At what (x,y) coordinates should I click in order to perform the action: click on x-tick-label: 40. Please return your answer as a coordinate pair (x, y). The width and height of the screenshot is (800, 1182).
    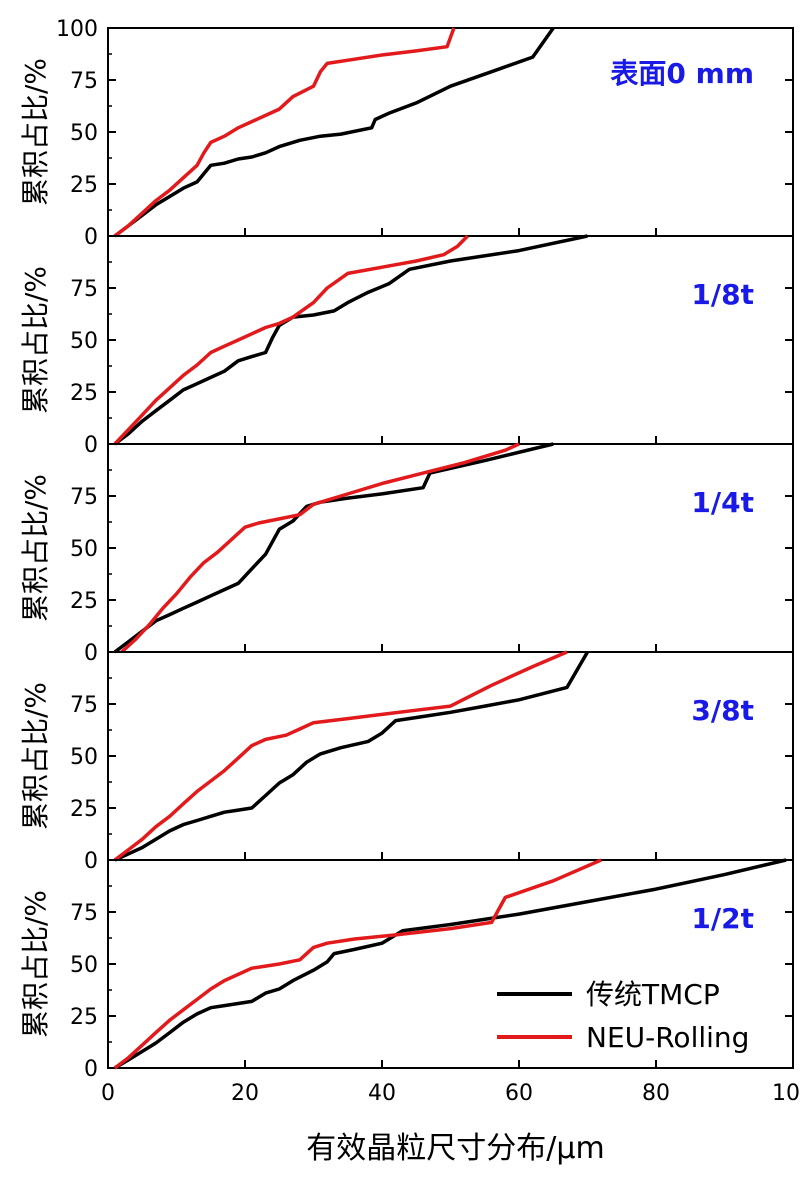
    Looking at the image, I should click on (382, 1093).